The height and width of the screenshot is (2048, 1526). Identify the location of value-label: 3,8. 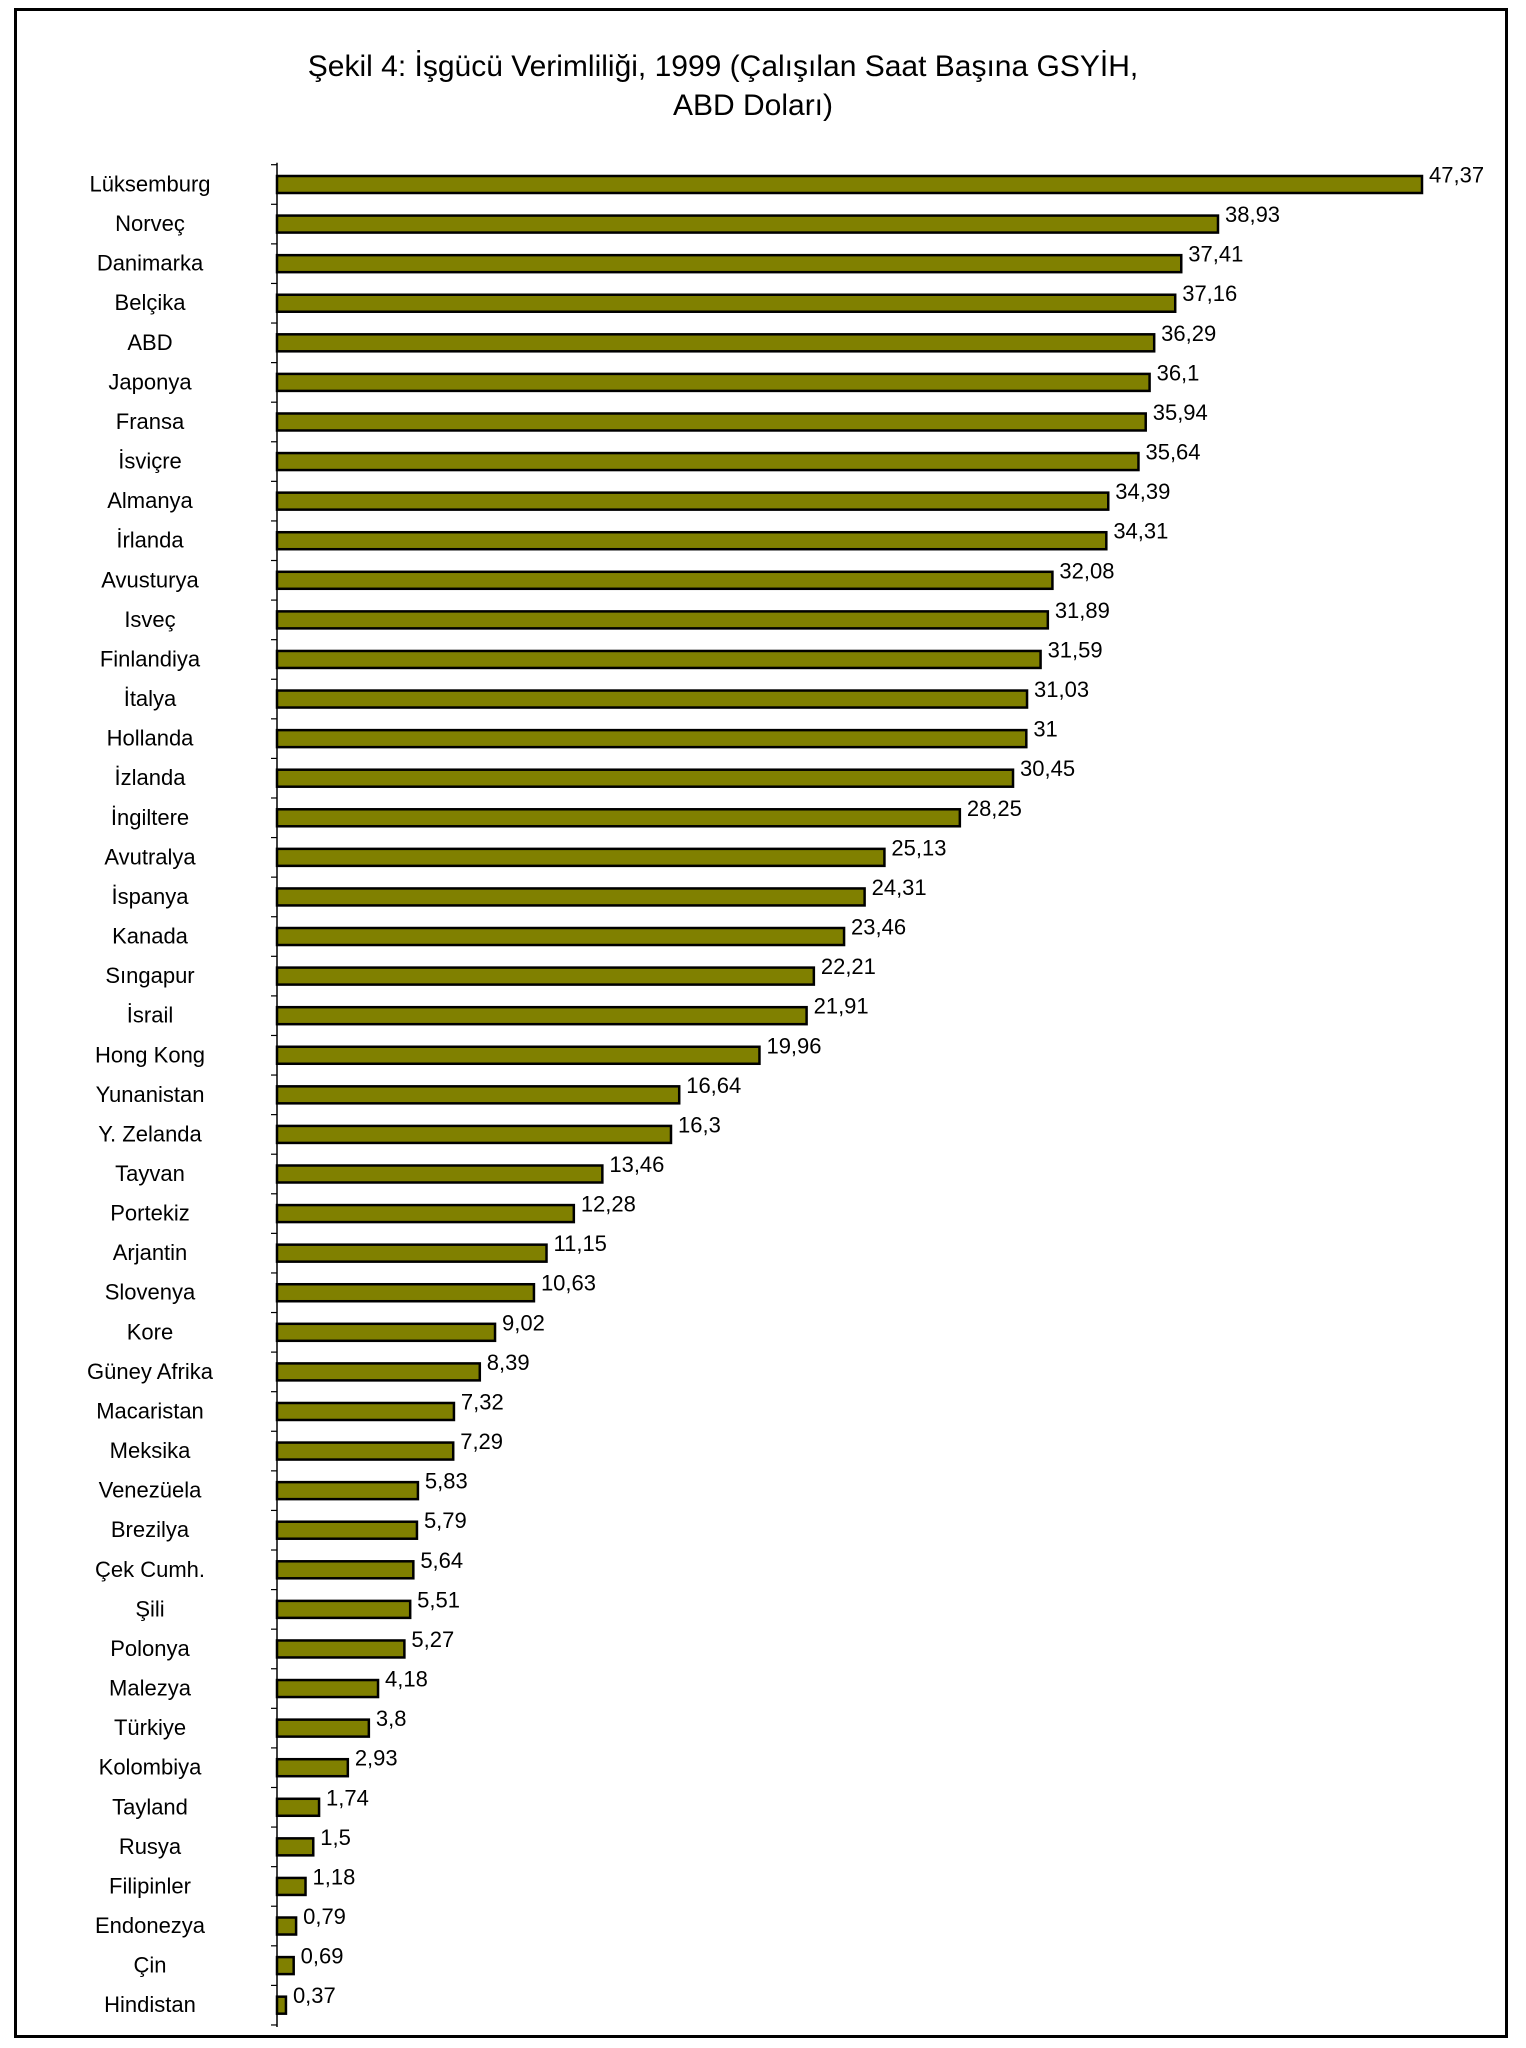
(391, 1718).